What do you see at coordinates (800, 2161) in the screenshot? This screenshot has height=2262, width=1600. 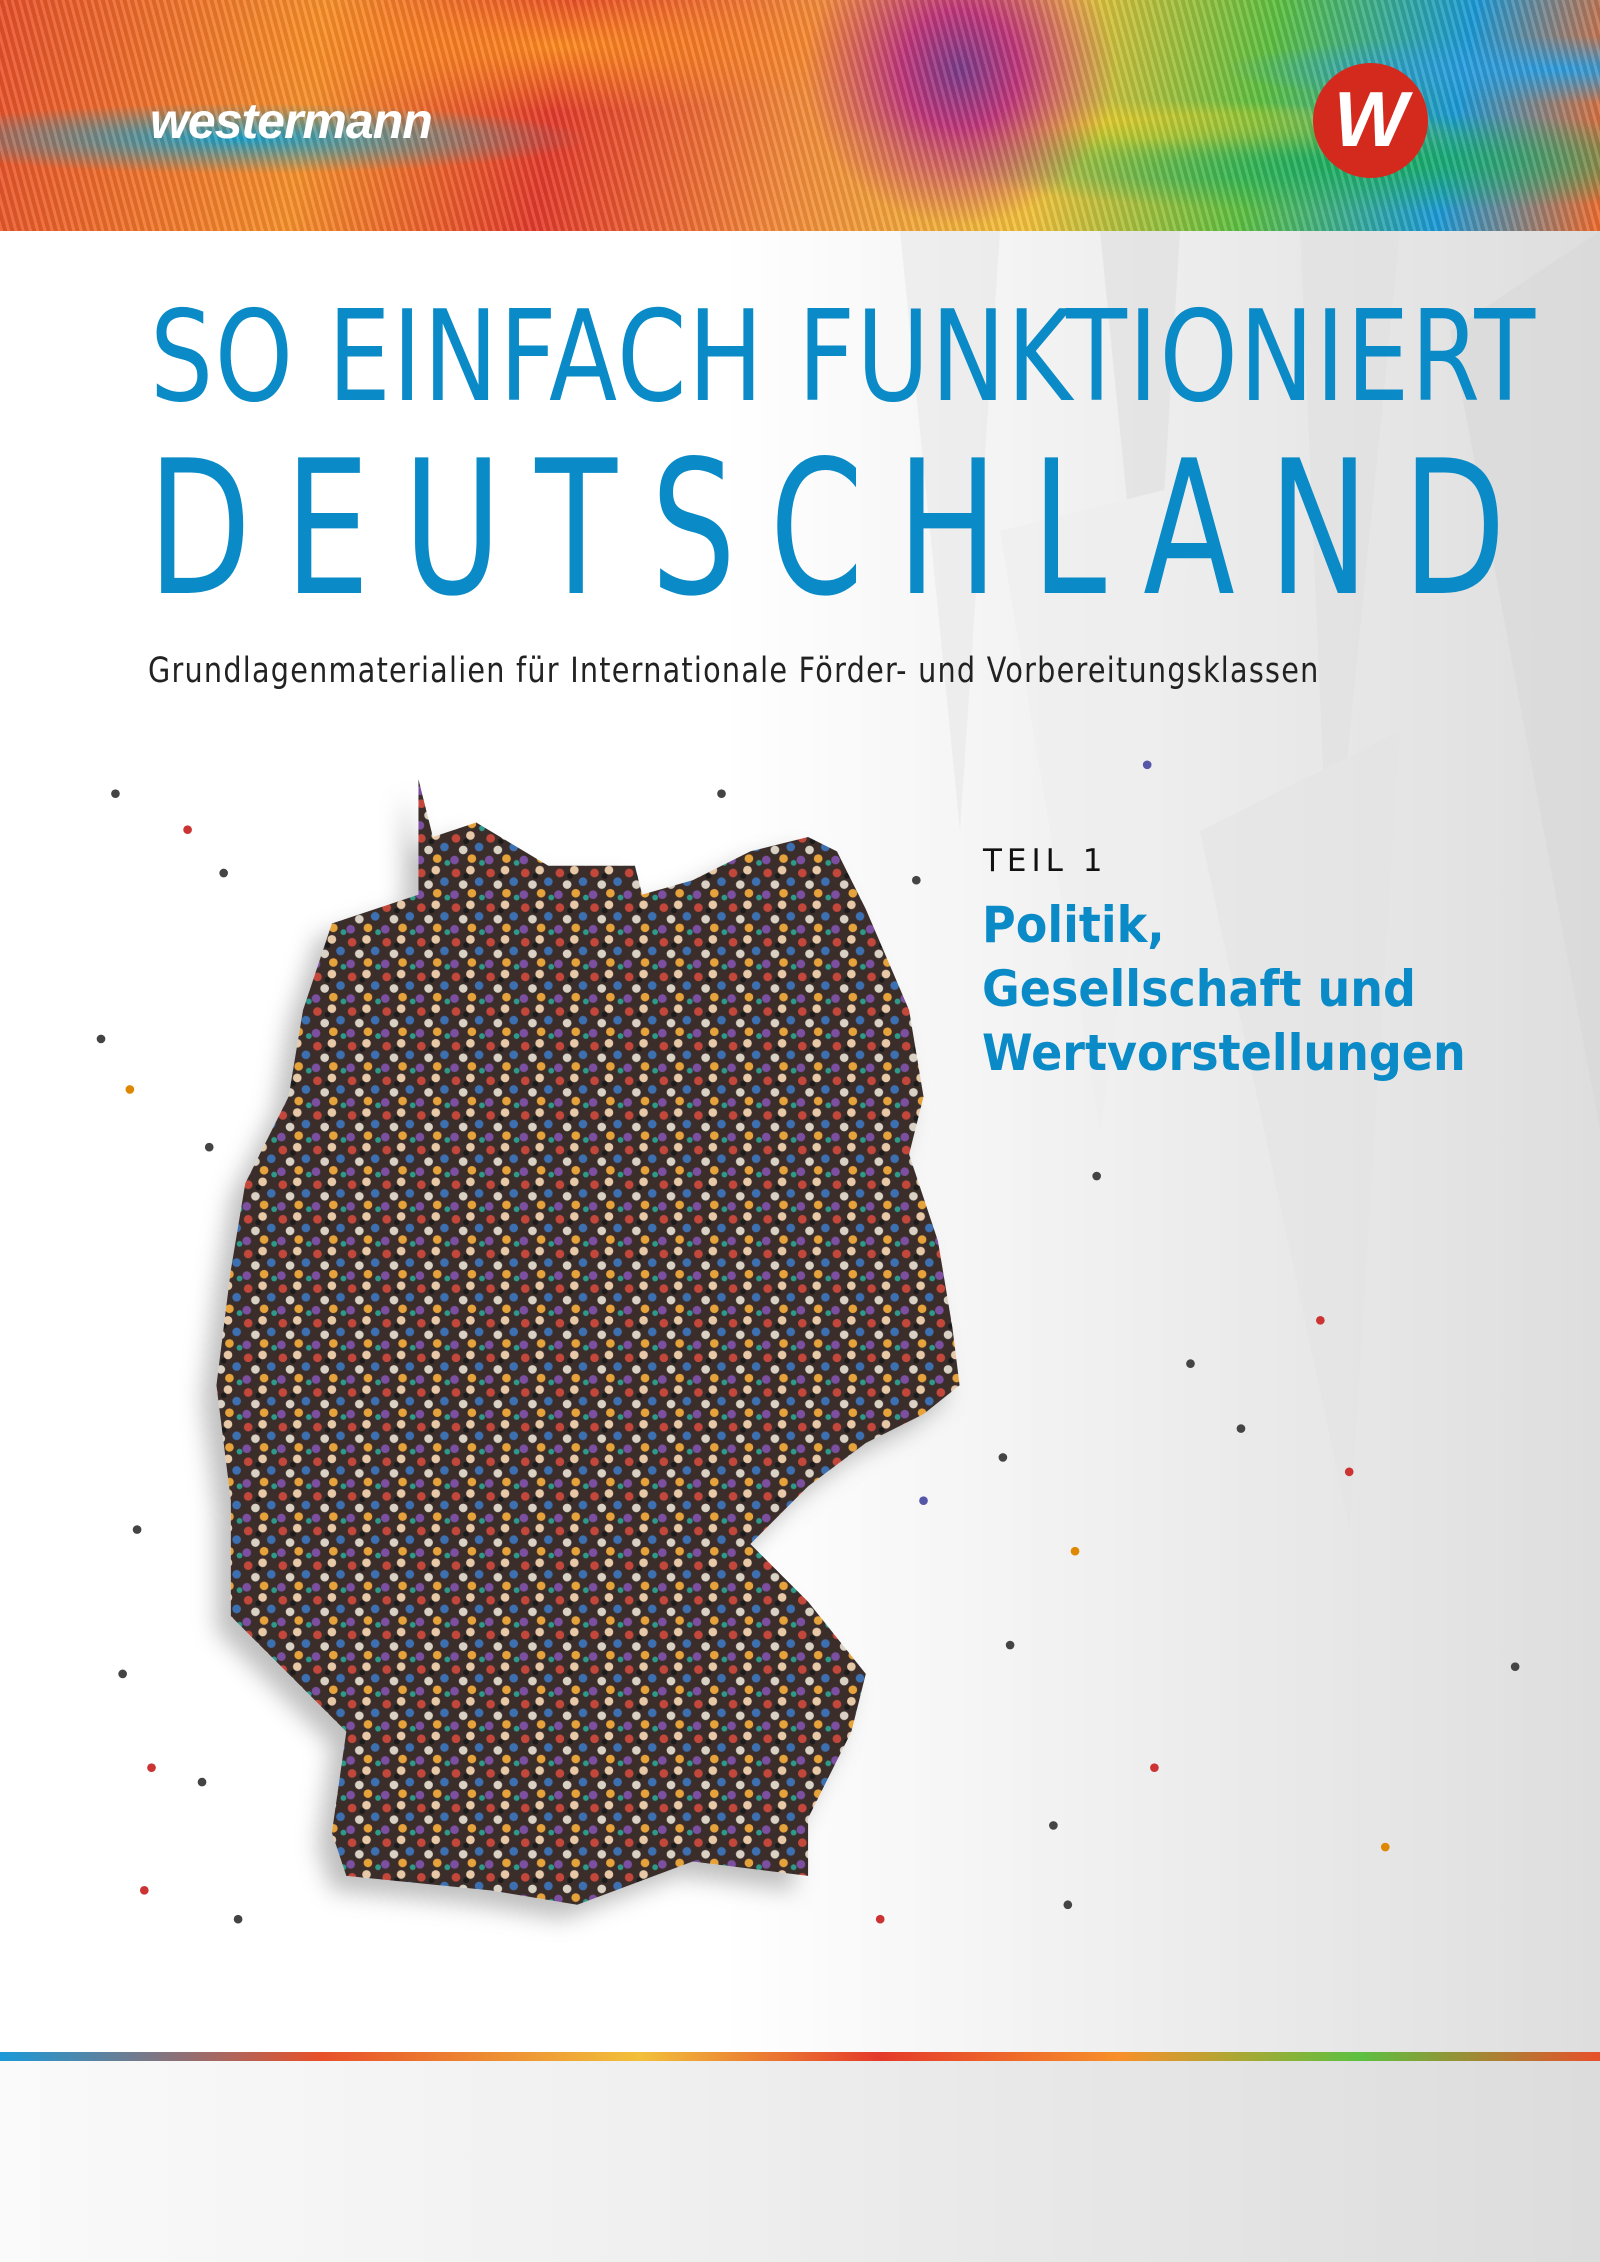 I see `footer-area` at bounding box center [800, 2161].